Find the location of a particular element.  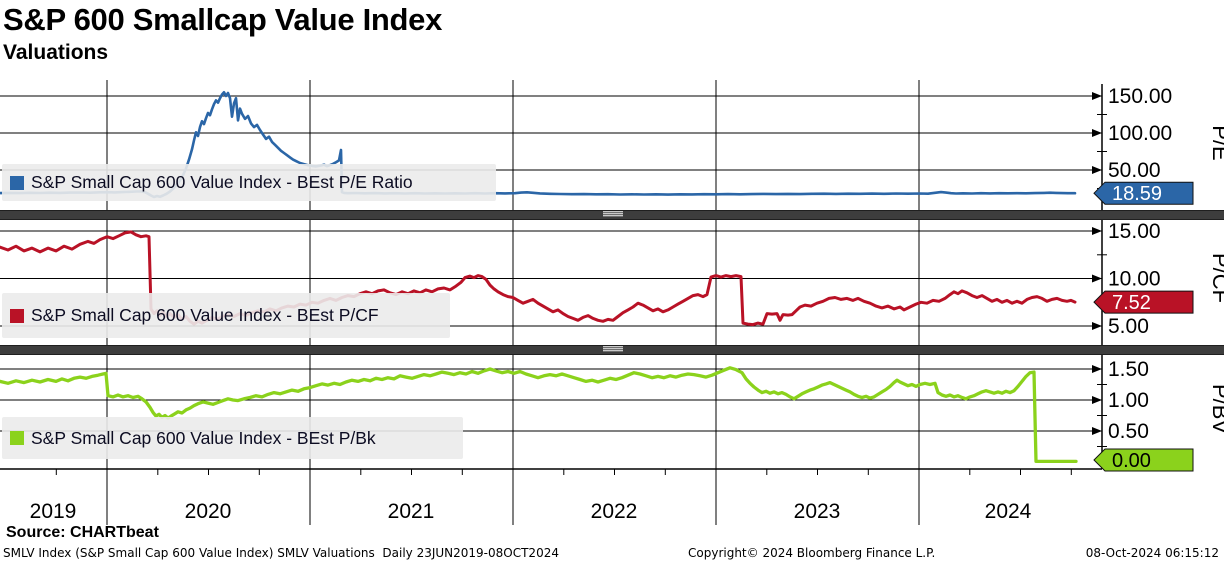

x-year-label-2024: 2024 is located at coordinates (1008, 511).